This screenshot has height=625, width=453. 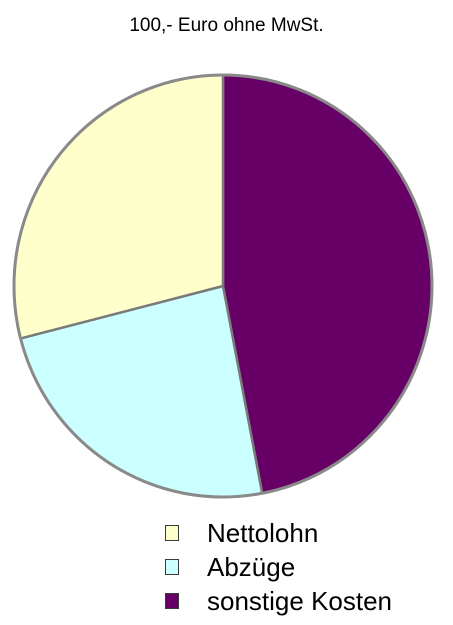 I want to click on legend-item-nettolohn: Nettolohn, so click(x=278, y=533).